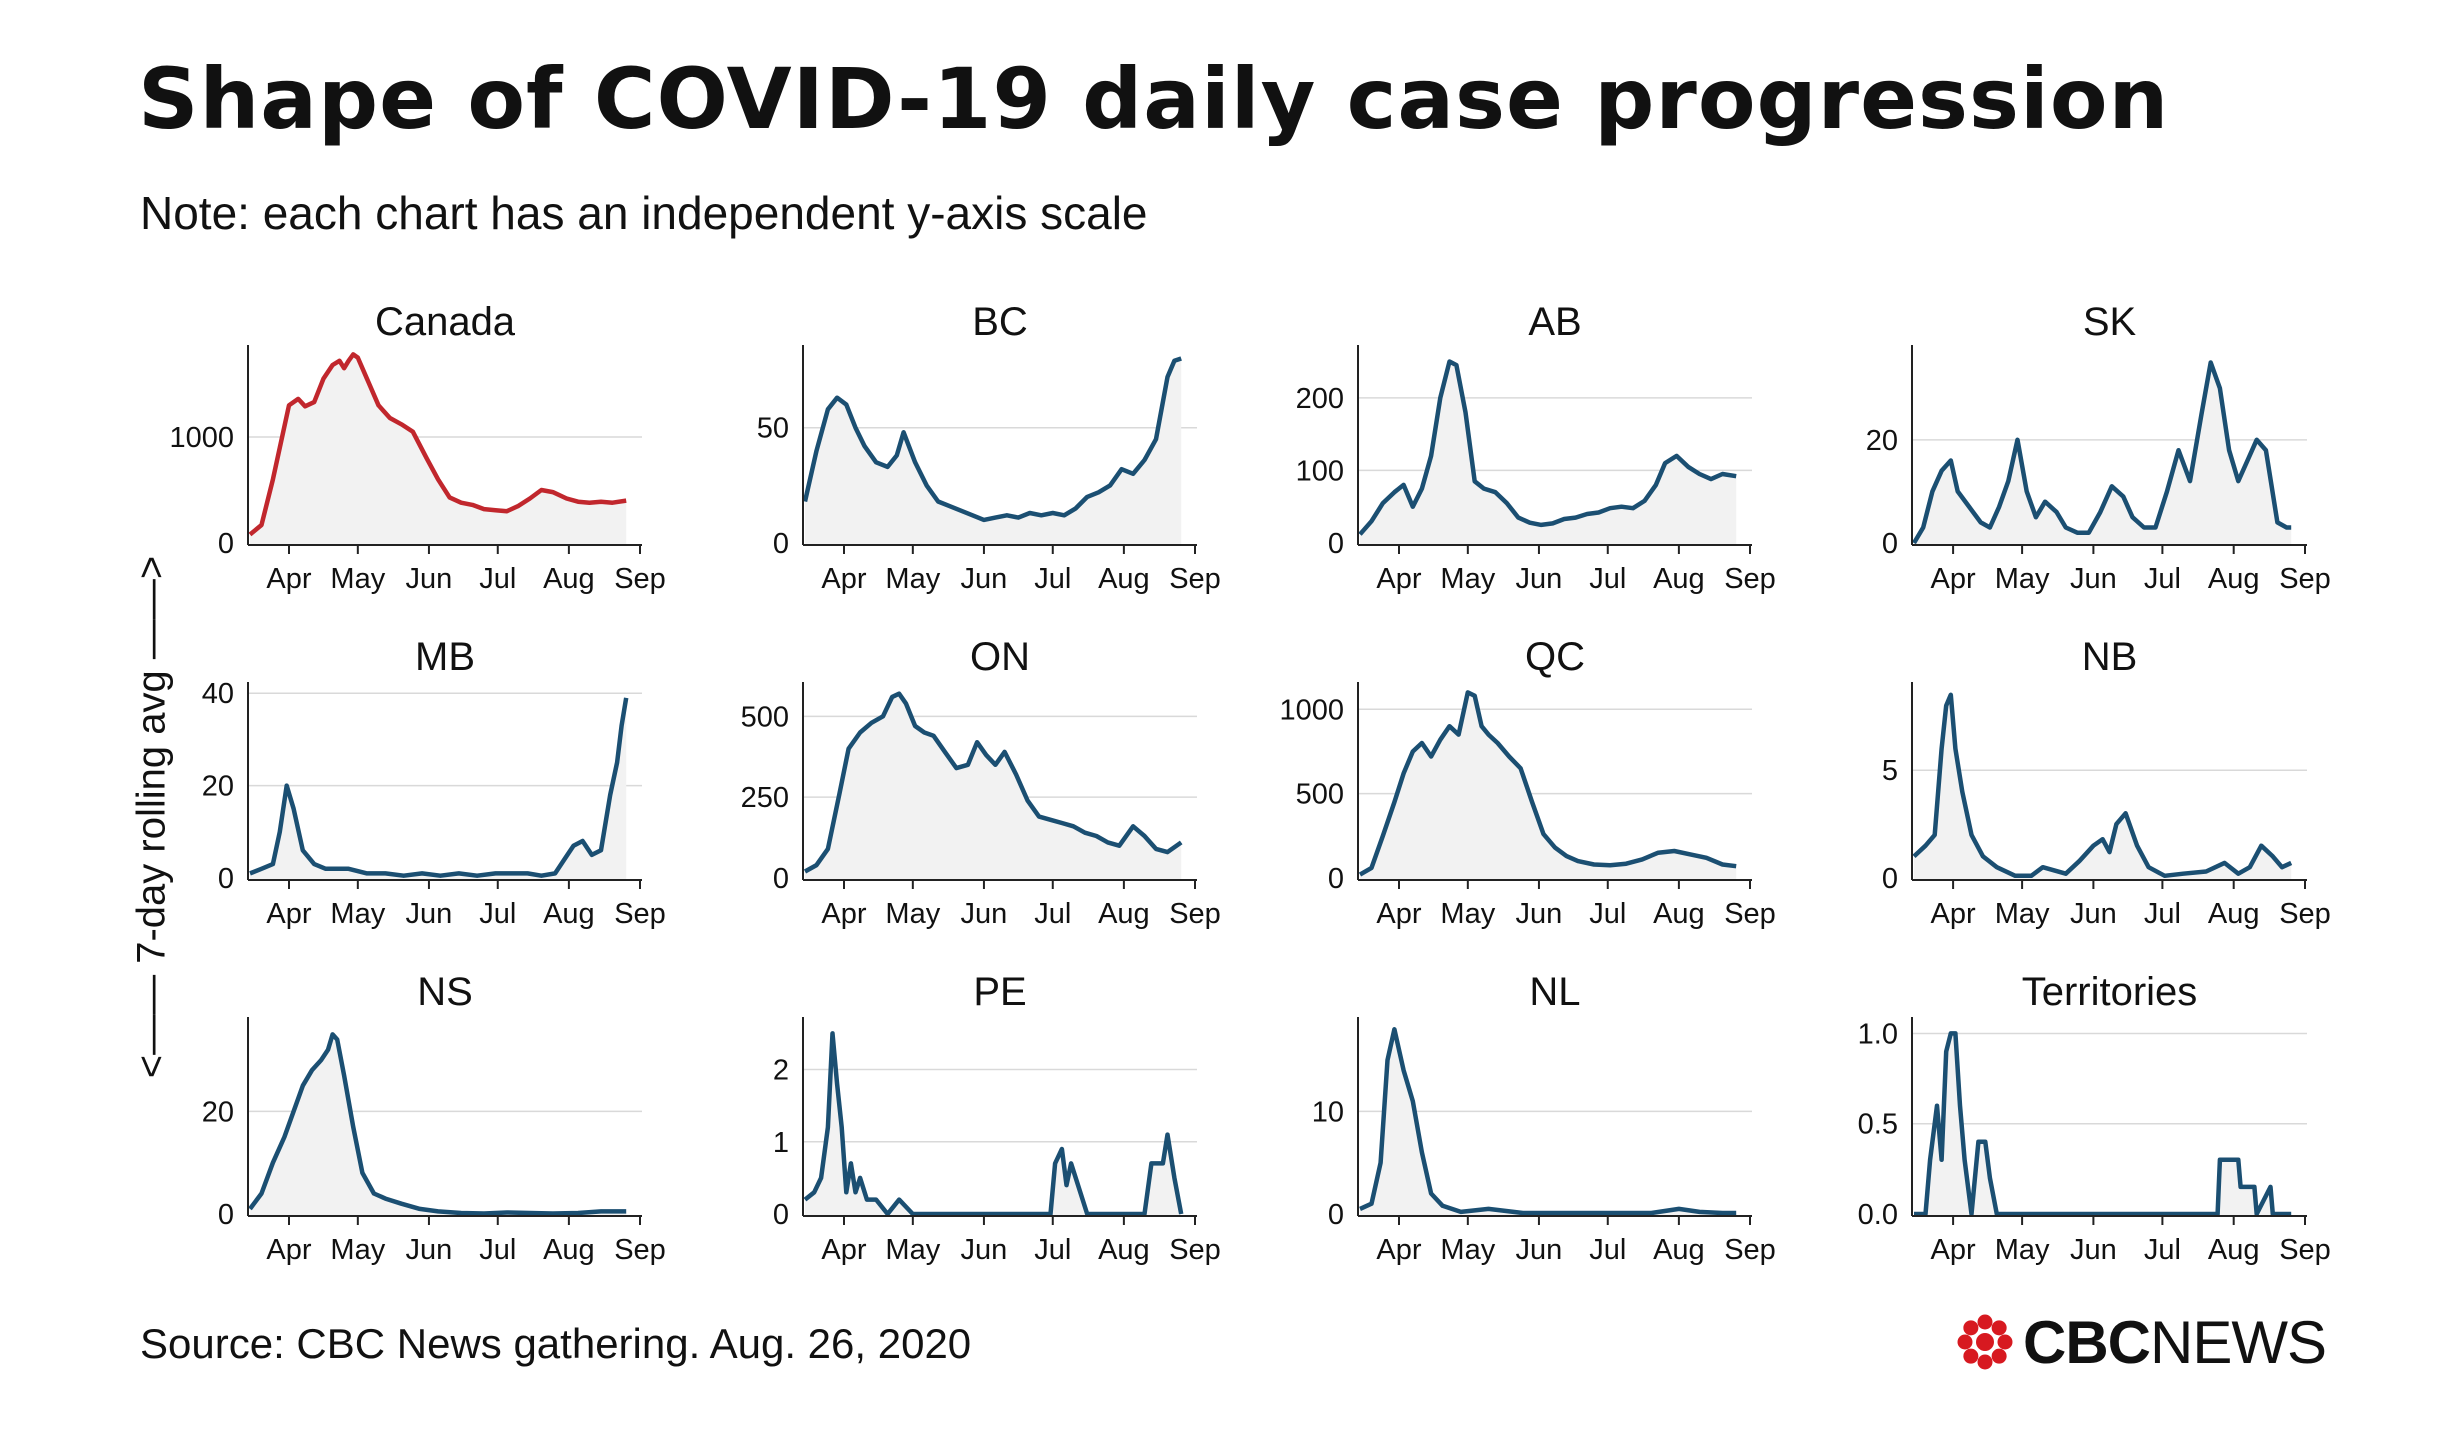  I want to click on y-tick-label: 0.0, so click(1878, 1215).